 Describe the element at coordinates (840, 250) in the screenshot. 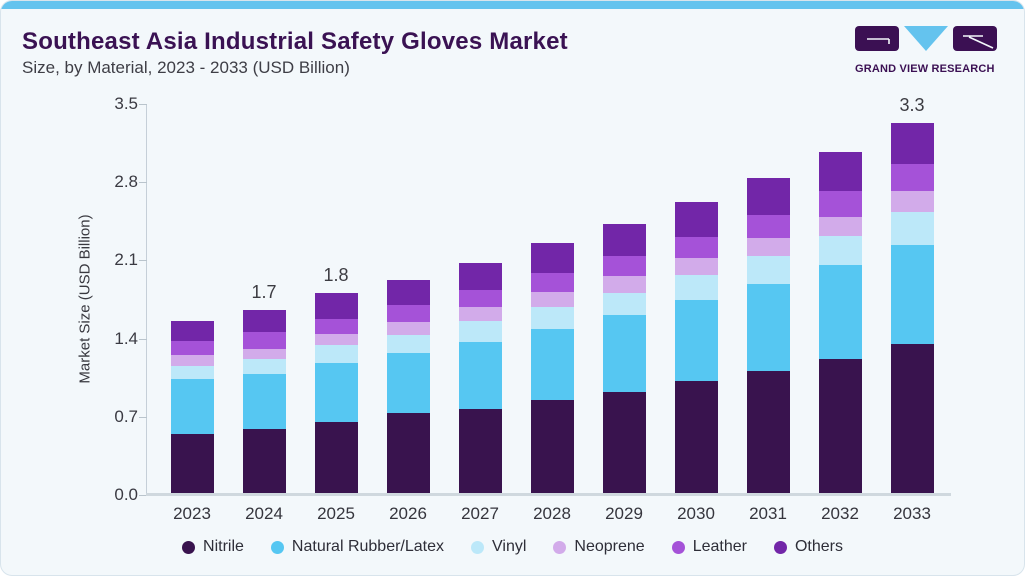

I see `bar-segment-2032-vinyl` at that location.